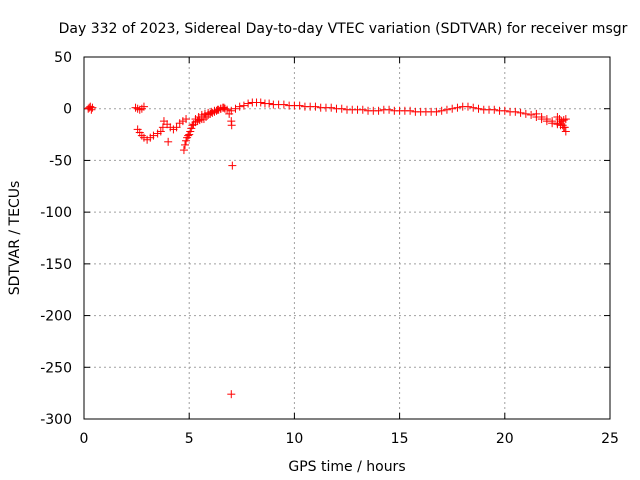  I want to click on y-tick-label: -200, so click(56, 317).